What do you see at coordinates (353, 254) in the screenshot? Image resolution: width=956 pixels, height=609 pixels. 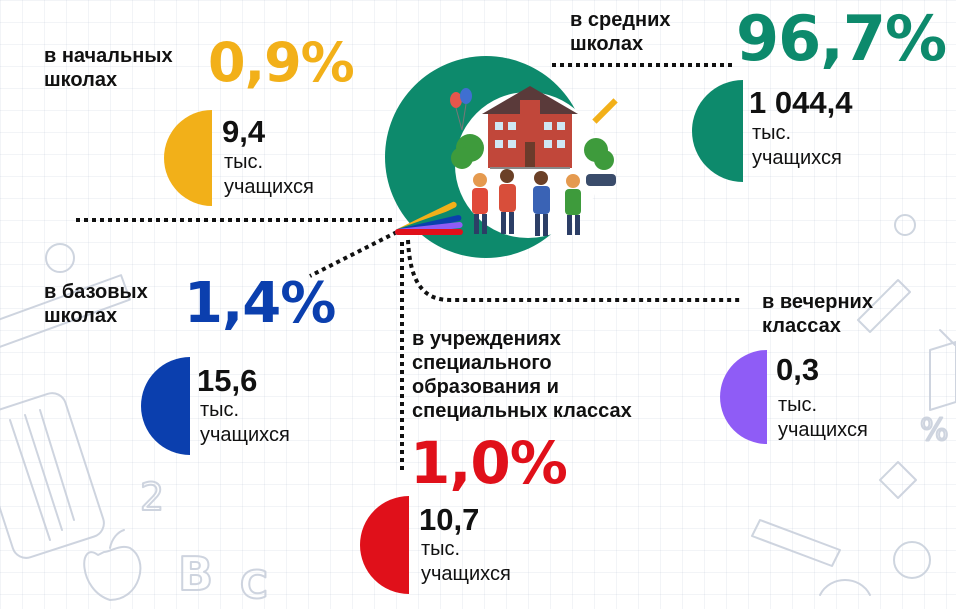 I see `connector-basic` at bounding box center [353, 254].